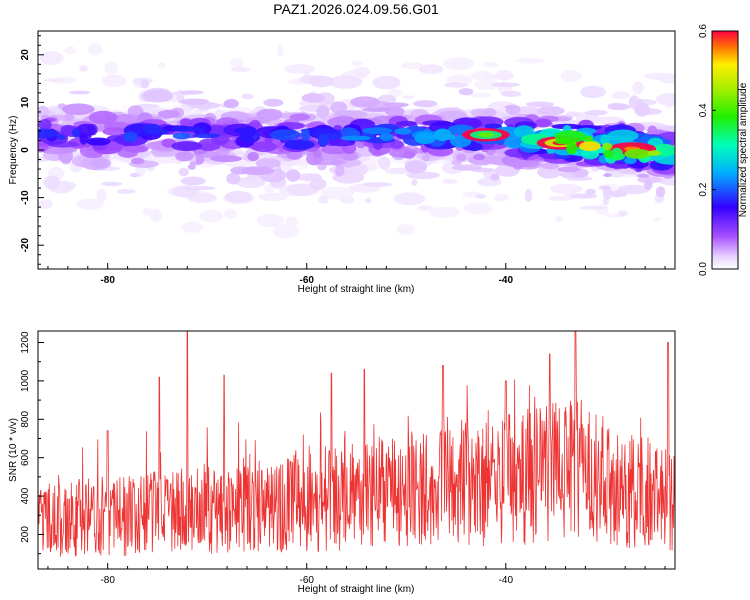 The height and width of the screenshot is (600, 750). Describe the element at coordinates (25, 55) in the screenshot. I see `spectrogram-y-tick-label: 20` at that location.